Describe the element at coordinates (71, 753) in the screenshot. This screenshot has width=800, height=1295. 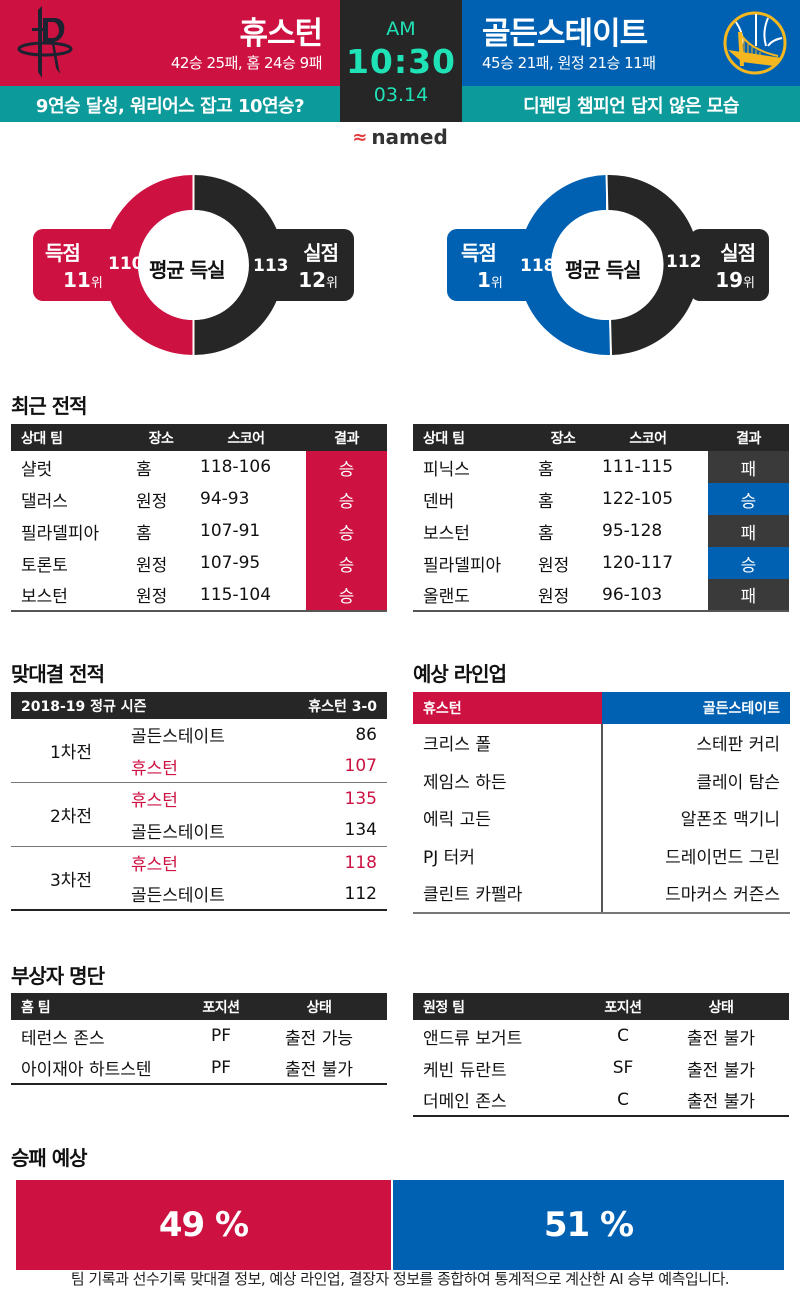
I see `h2h-round: 1차전` at that location.